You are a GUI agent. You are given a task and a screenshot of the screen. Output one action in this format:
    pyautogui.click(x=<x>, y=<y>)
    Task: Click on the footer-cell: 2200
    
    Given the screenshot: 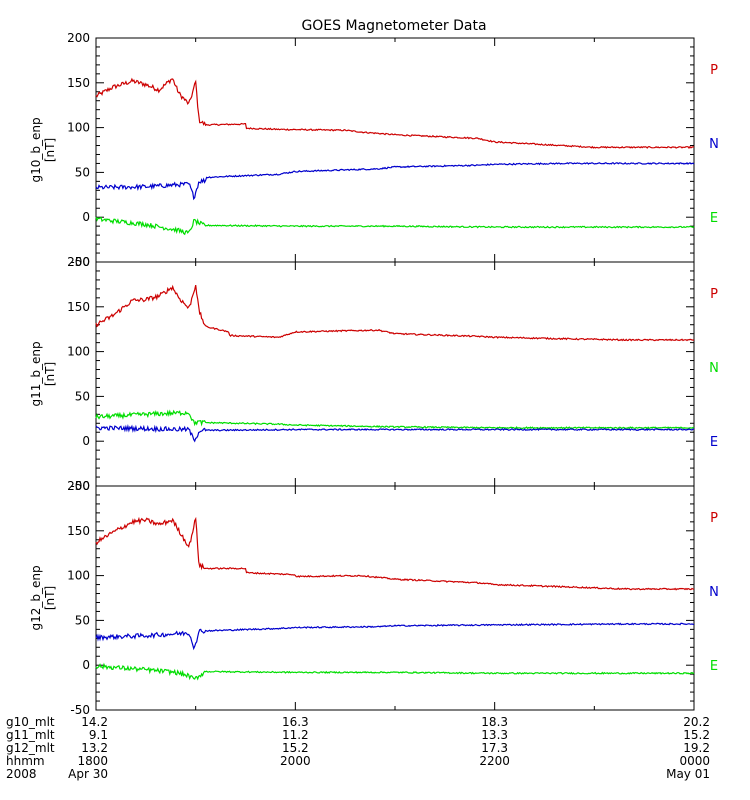 What is the action you would take?
    pyautogui.click(x=494, y=761)
    